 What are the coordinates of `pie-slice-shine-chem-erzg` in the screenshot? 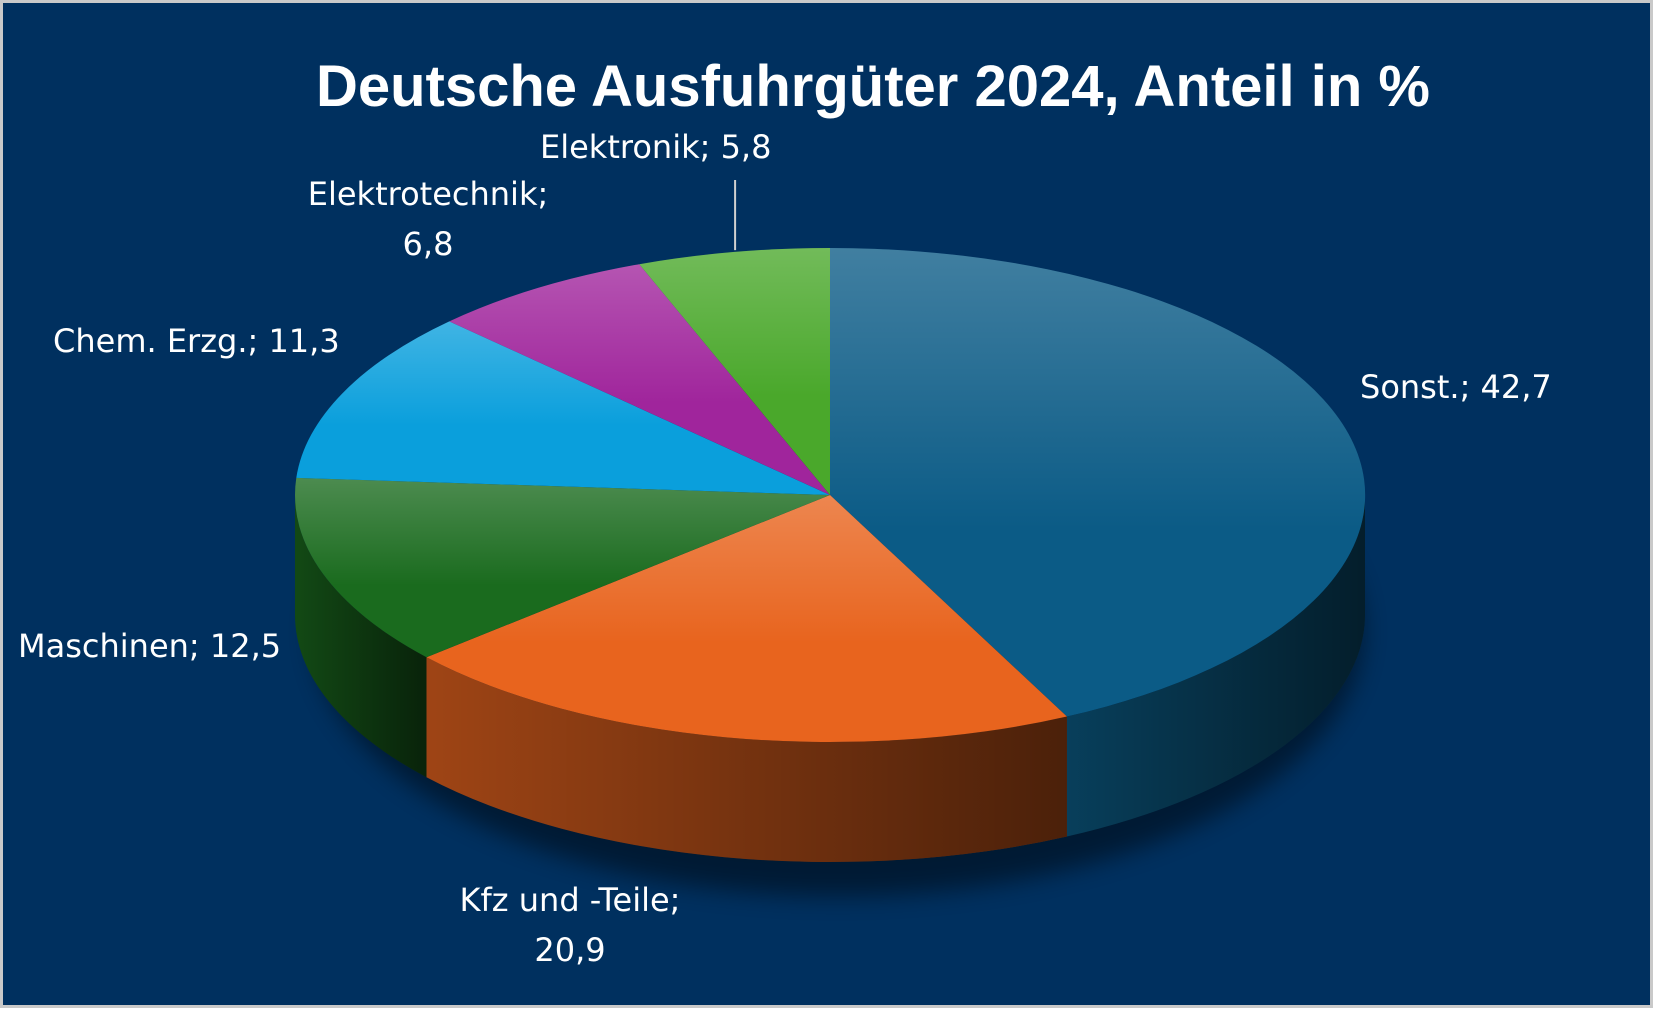 It's located at (563, 408).